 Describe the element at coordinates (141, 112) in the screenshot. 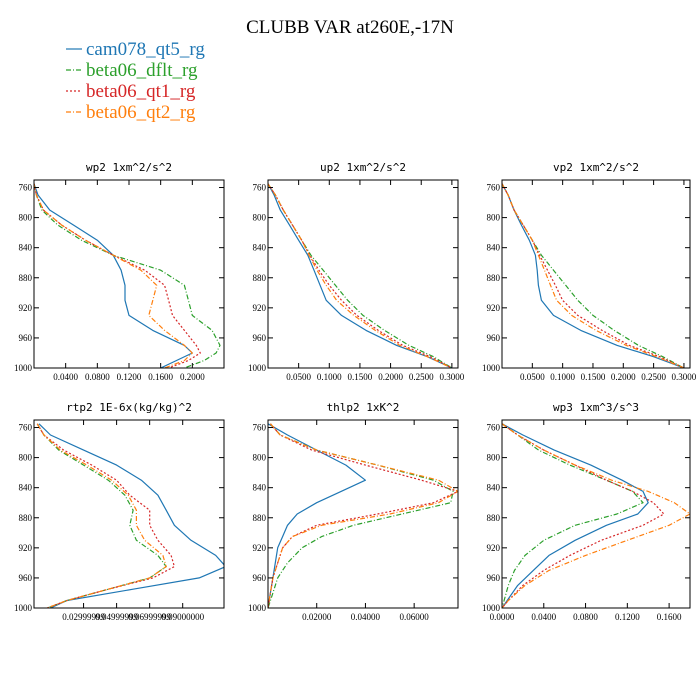

I see `legend-label: beta06_qt2_rg` at that location.